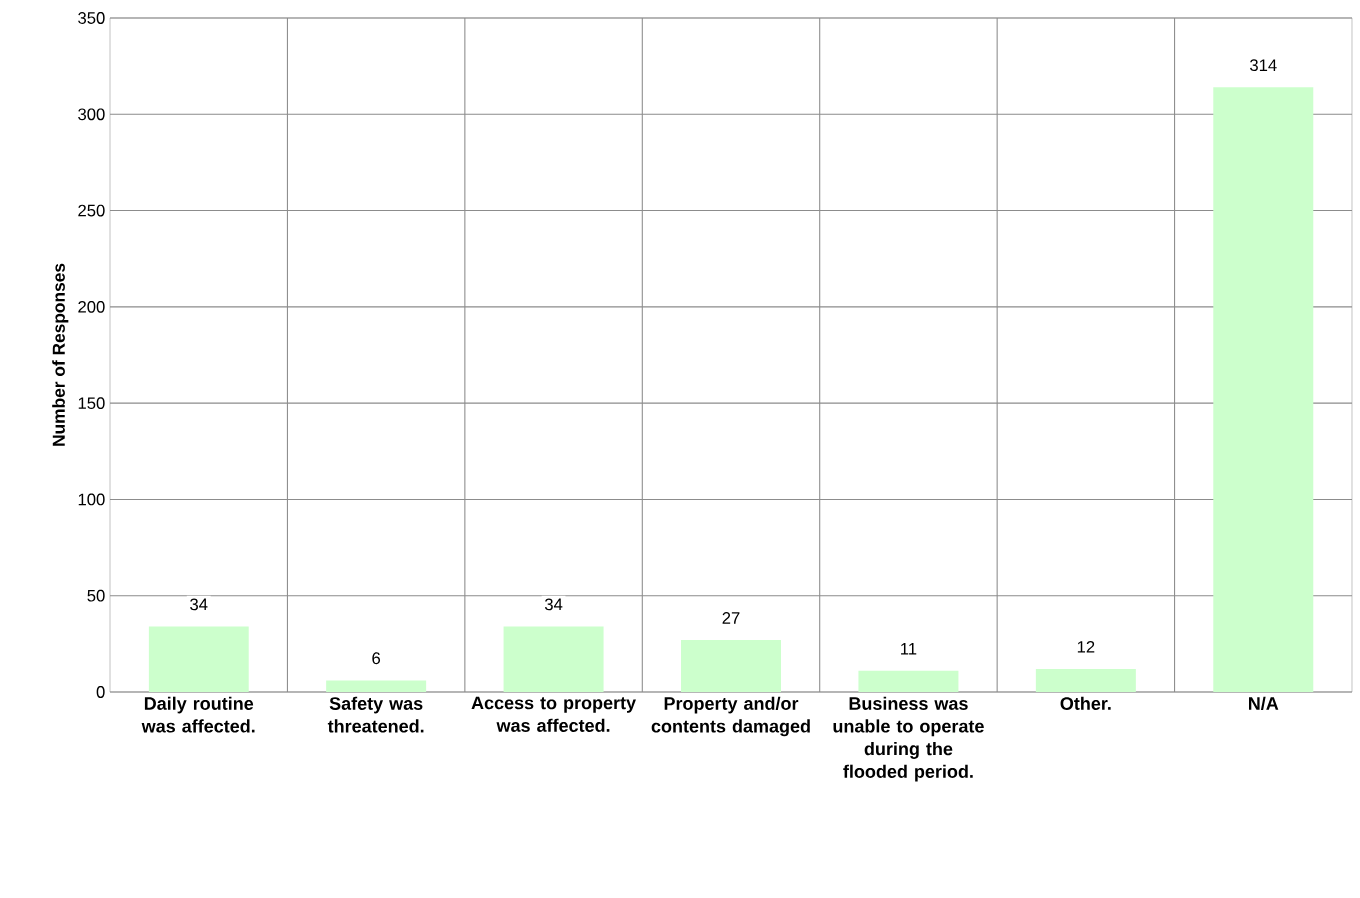 The height and width of the screenshot is (898, 1360). Describe the element at coordinates (730, 716) in the screenshot. I see `x-tick-label: Property and/or contents damaged` at that location.